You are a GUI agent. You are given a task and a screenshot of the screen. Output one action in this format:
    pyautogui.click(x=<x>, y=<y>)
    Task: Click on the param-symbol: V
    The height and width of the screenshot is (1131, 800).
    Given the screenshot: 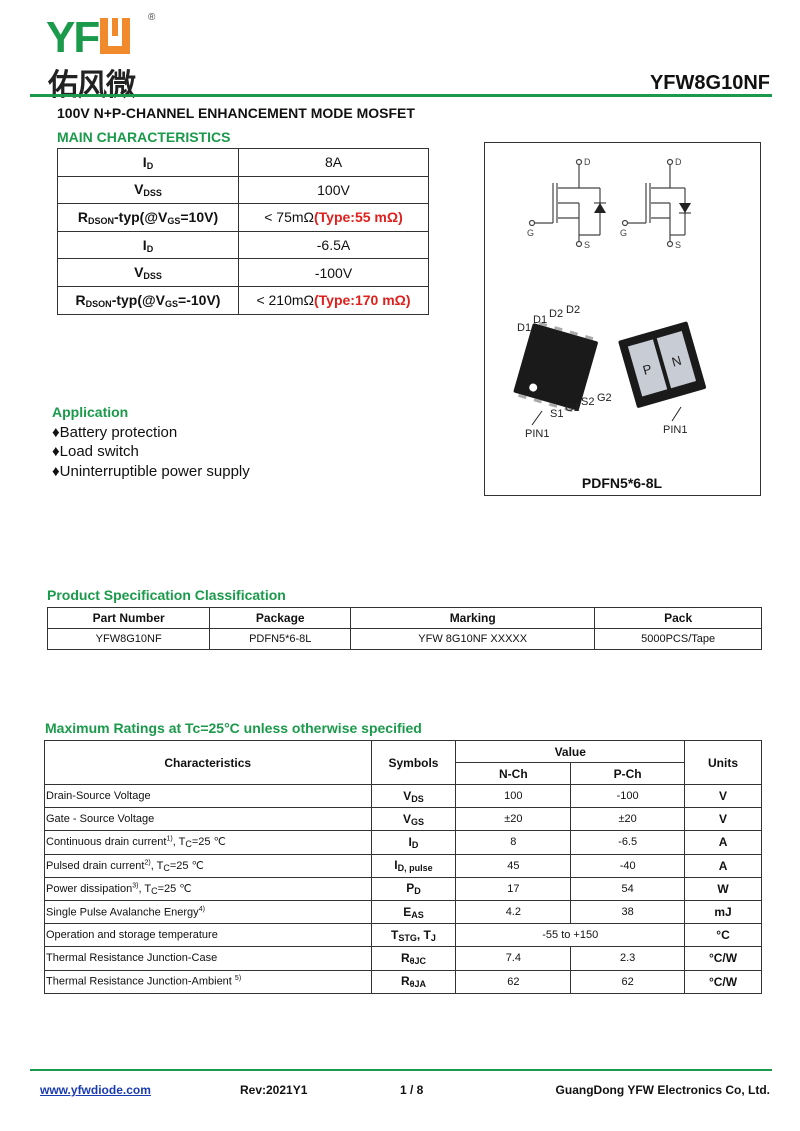 What is the action you would take?
    pyautogui.click(x=139, y=189)
    